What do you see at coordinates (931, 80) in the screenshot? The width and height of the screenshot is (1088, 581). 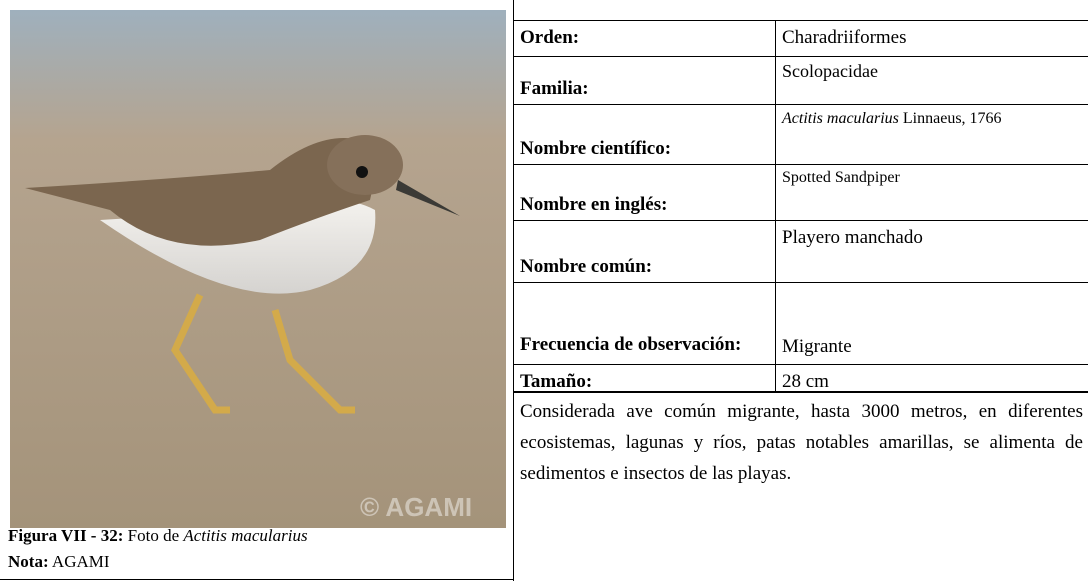 I see `value-cell: Scolopacidae` at bounding box center [931, 80].